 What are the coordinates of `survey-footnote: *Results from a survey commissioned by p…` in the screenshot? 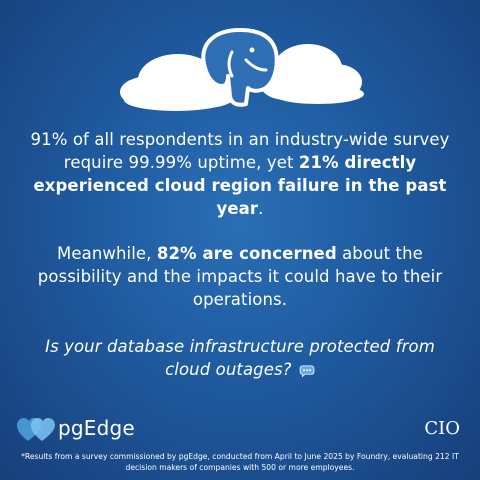 It's located at (240, 462).